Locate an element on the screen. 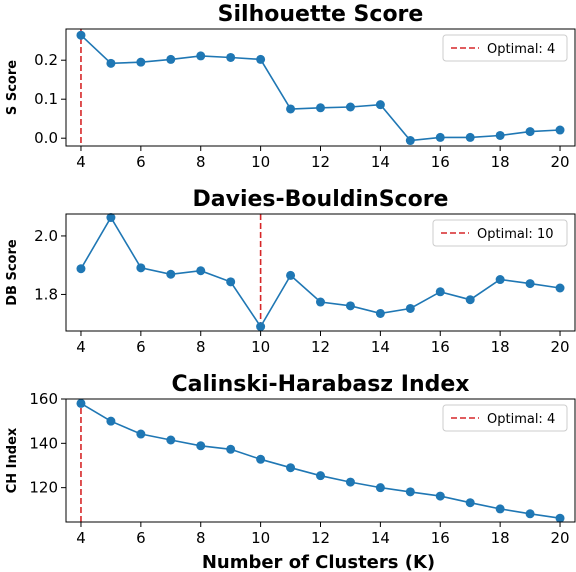  legend-label: Optimal: 10 is located at coordinates (515, 234).